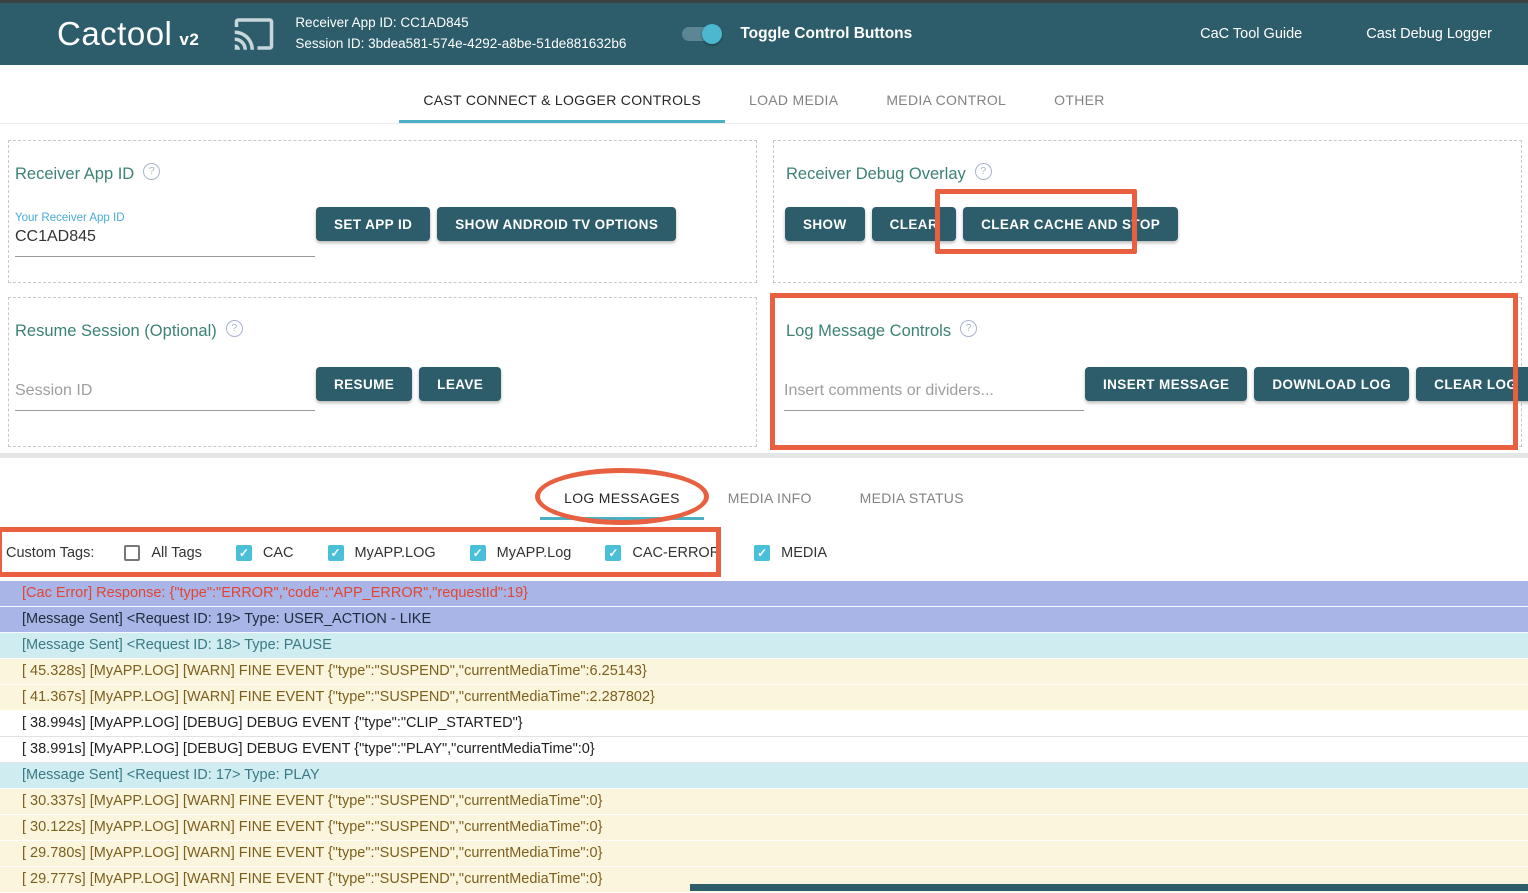  Describe the element at coordinates (826, 33) in the screenshot. I see `toggle-label: Toggle Control Buttons` at that location.